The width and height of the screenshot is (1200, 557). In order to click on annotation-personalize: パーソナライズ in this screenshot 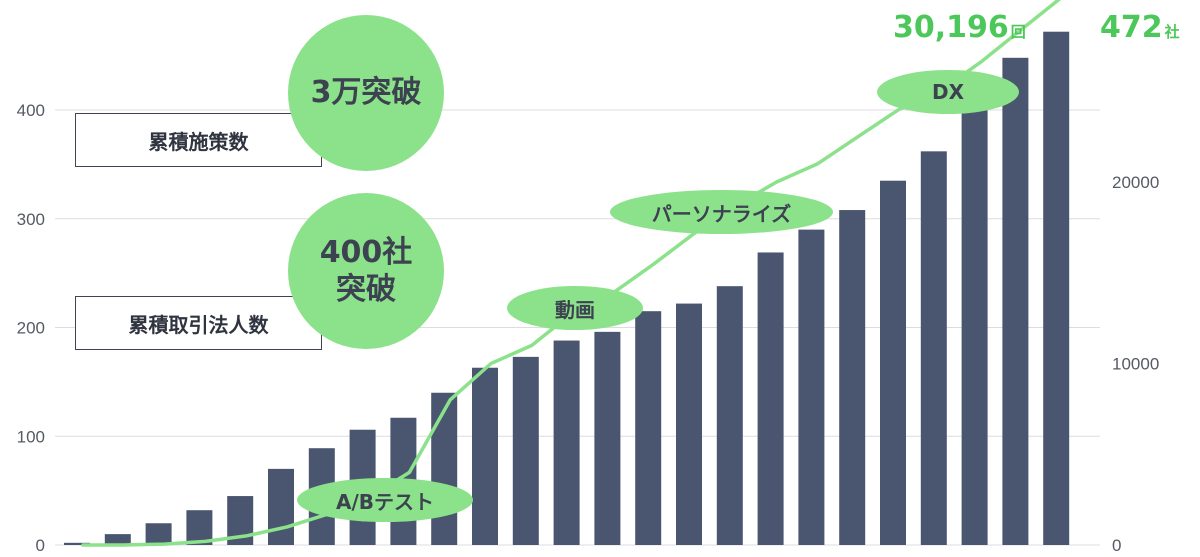, I will do `click(721, 212)`.